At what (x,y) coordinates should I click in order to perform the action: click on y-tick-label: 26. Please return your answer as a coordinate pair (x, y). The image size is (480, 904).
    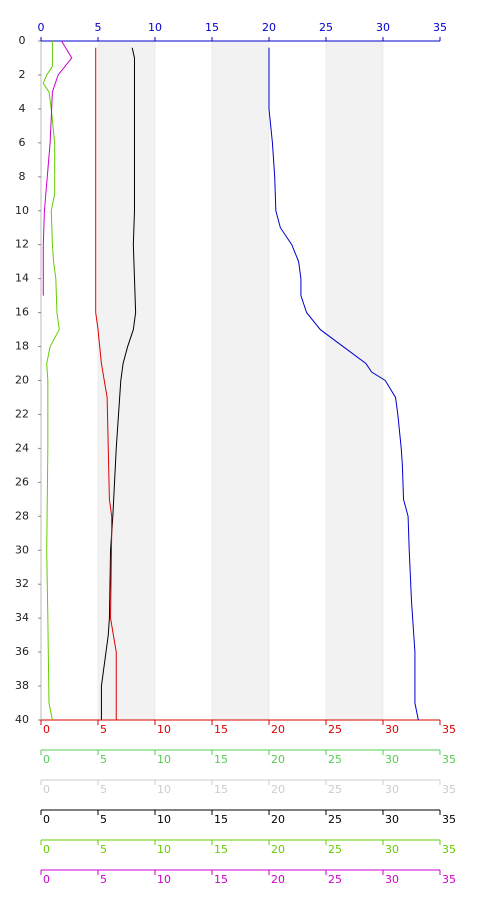
    Looking at the image, I should click on (22, 481).